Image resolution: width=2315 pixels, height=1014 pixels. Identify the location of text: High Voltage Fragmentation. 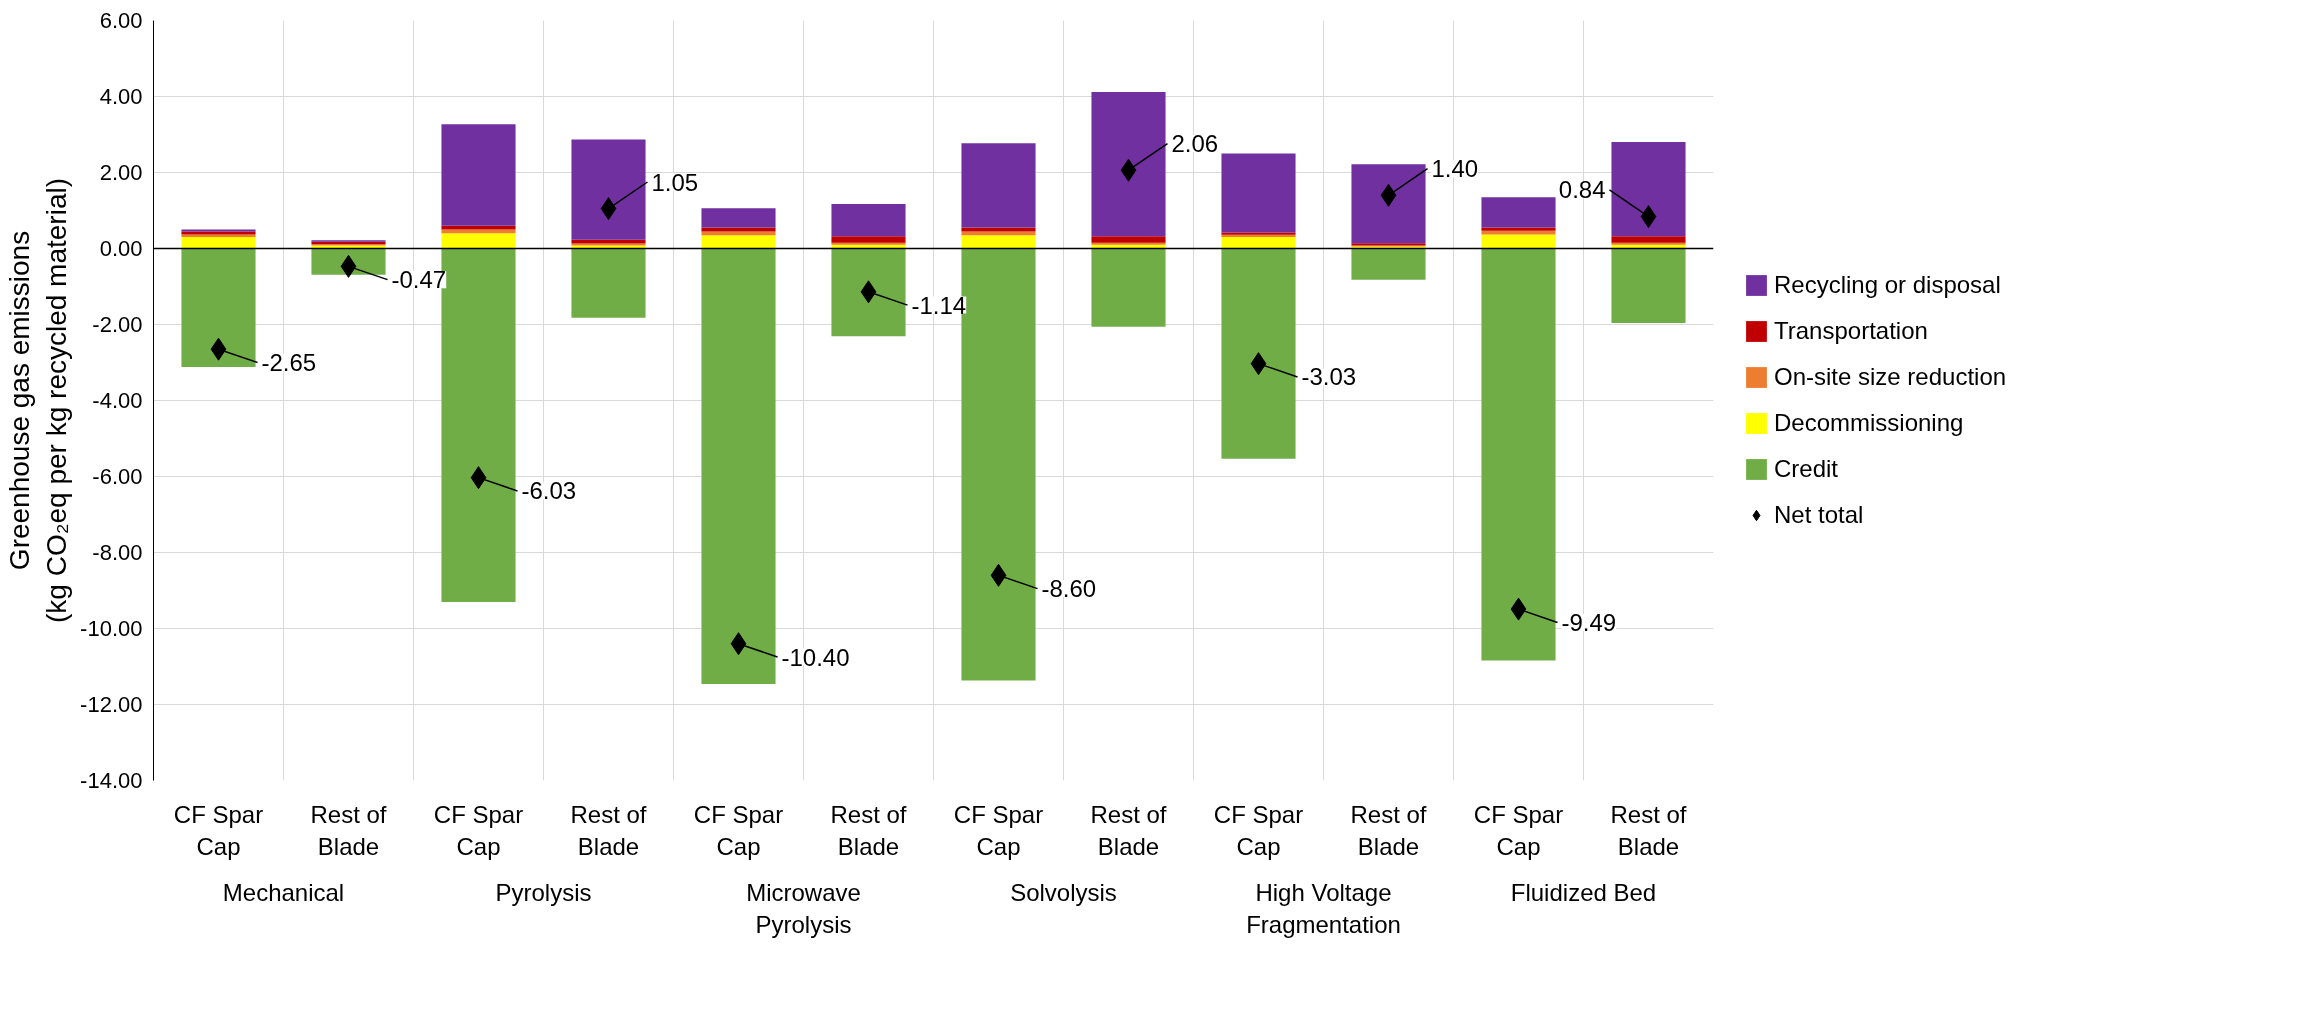
(1323, 908).